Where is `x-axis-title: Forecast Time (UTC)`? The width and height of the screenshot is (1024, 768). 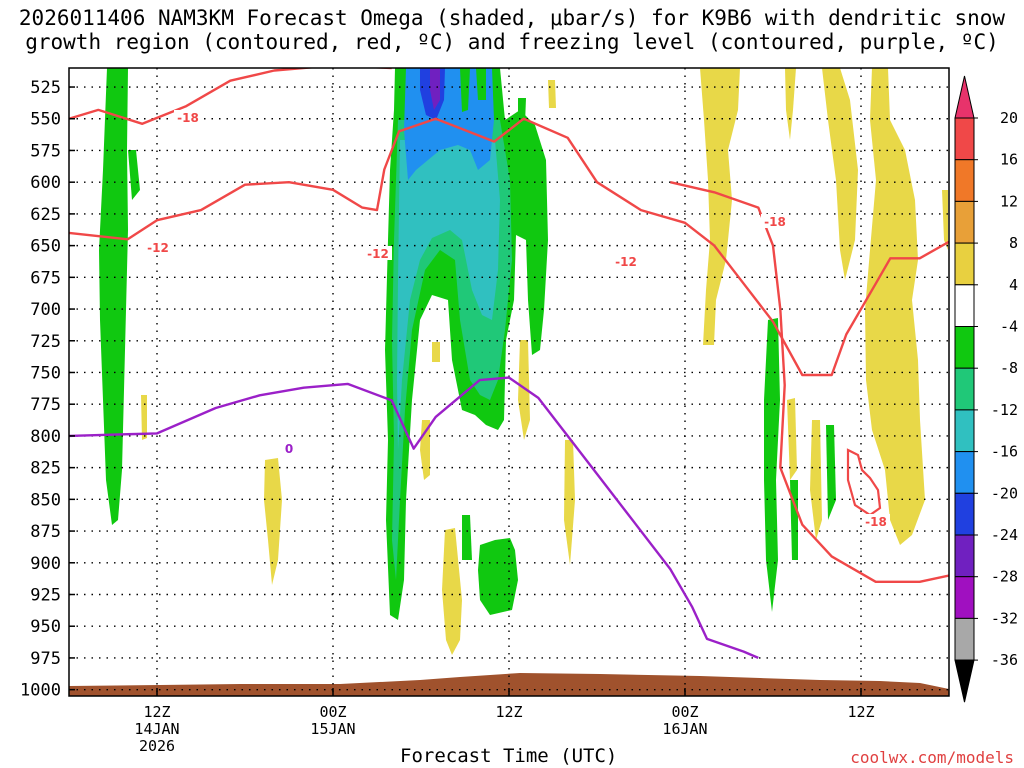 x-axis-title: Forecast Time (UTC) is located at coordinates (509, 756).